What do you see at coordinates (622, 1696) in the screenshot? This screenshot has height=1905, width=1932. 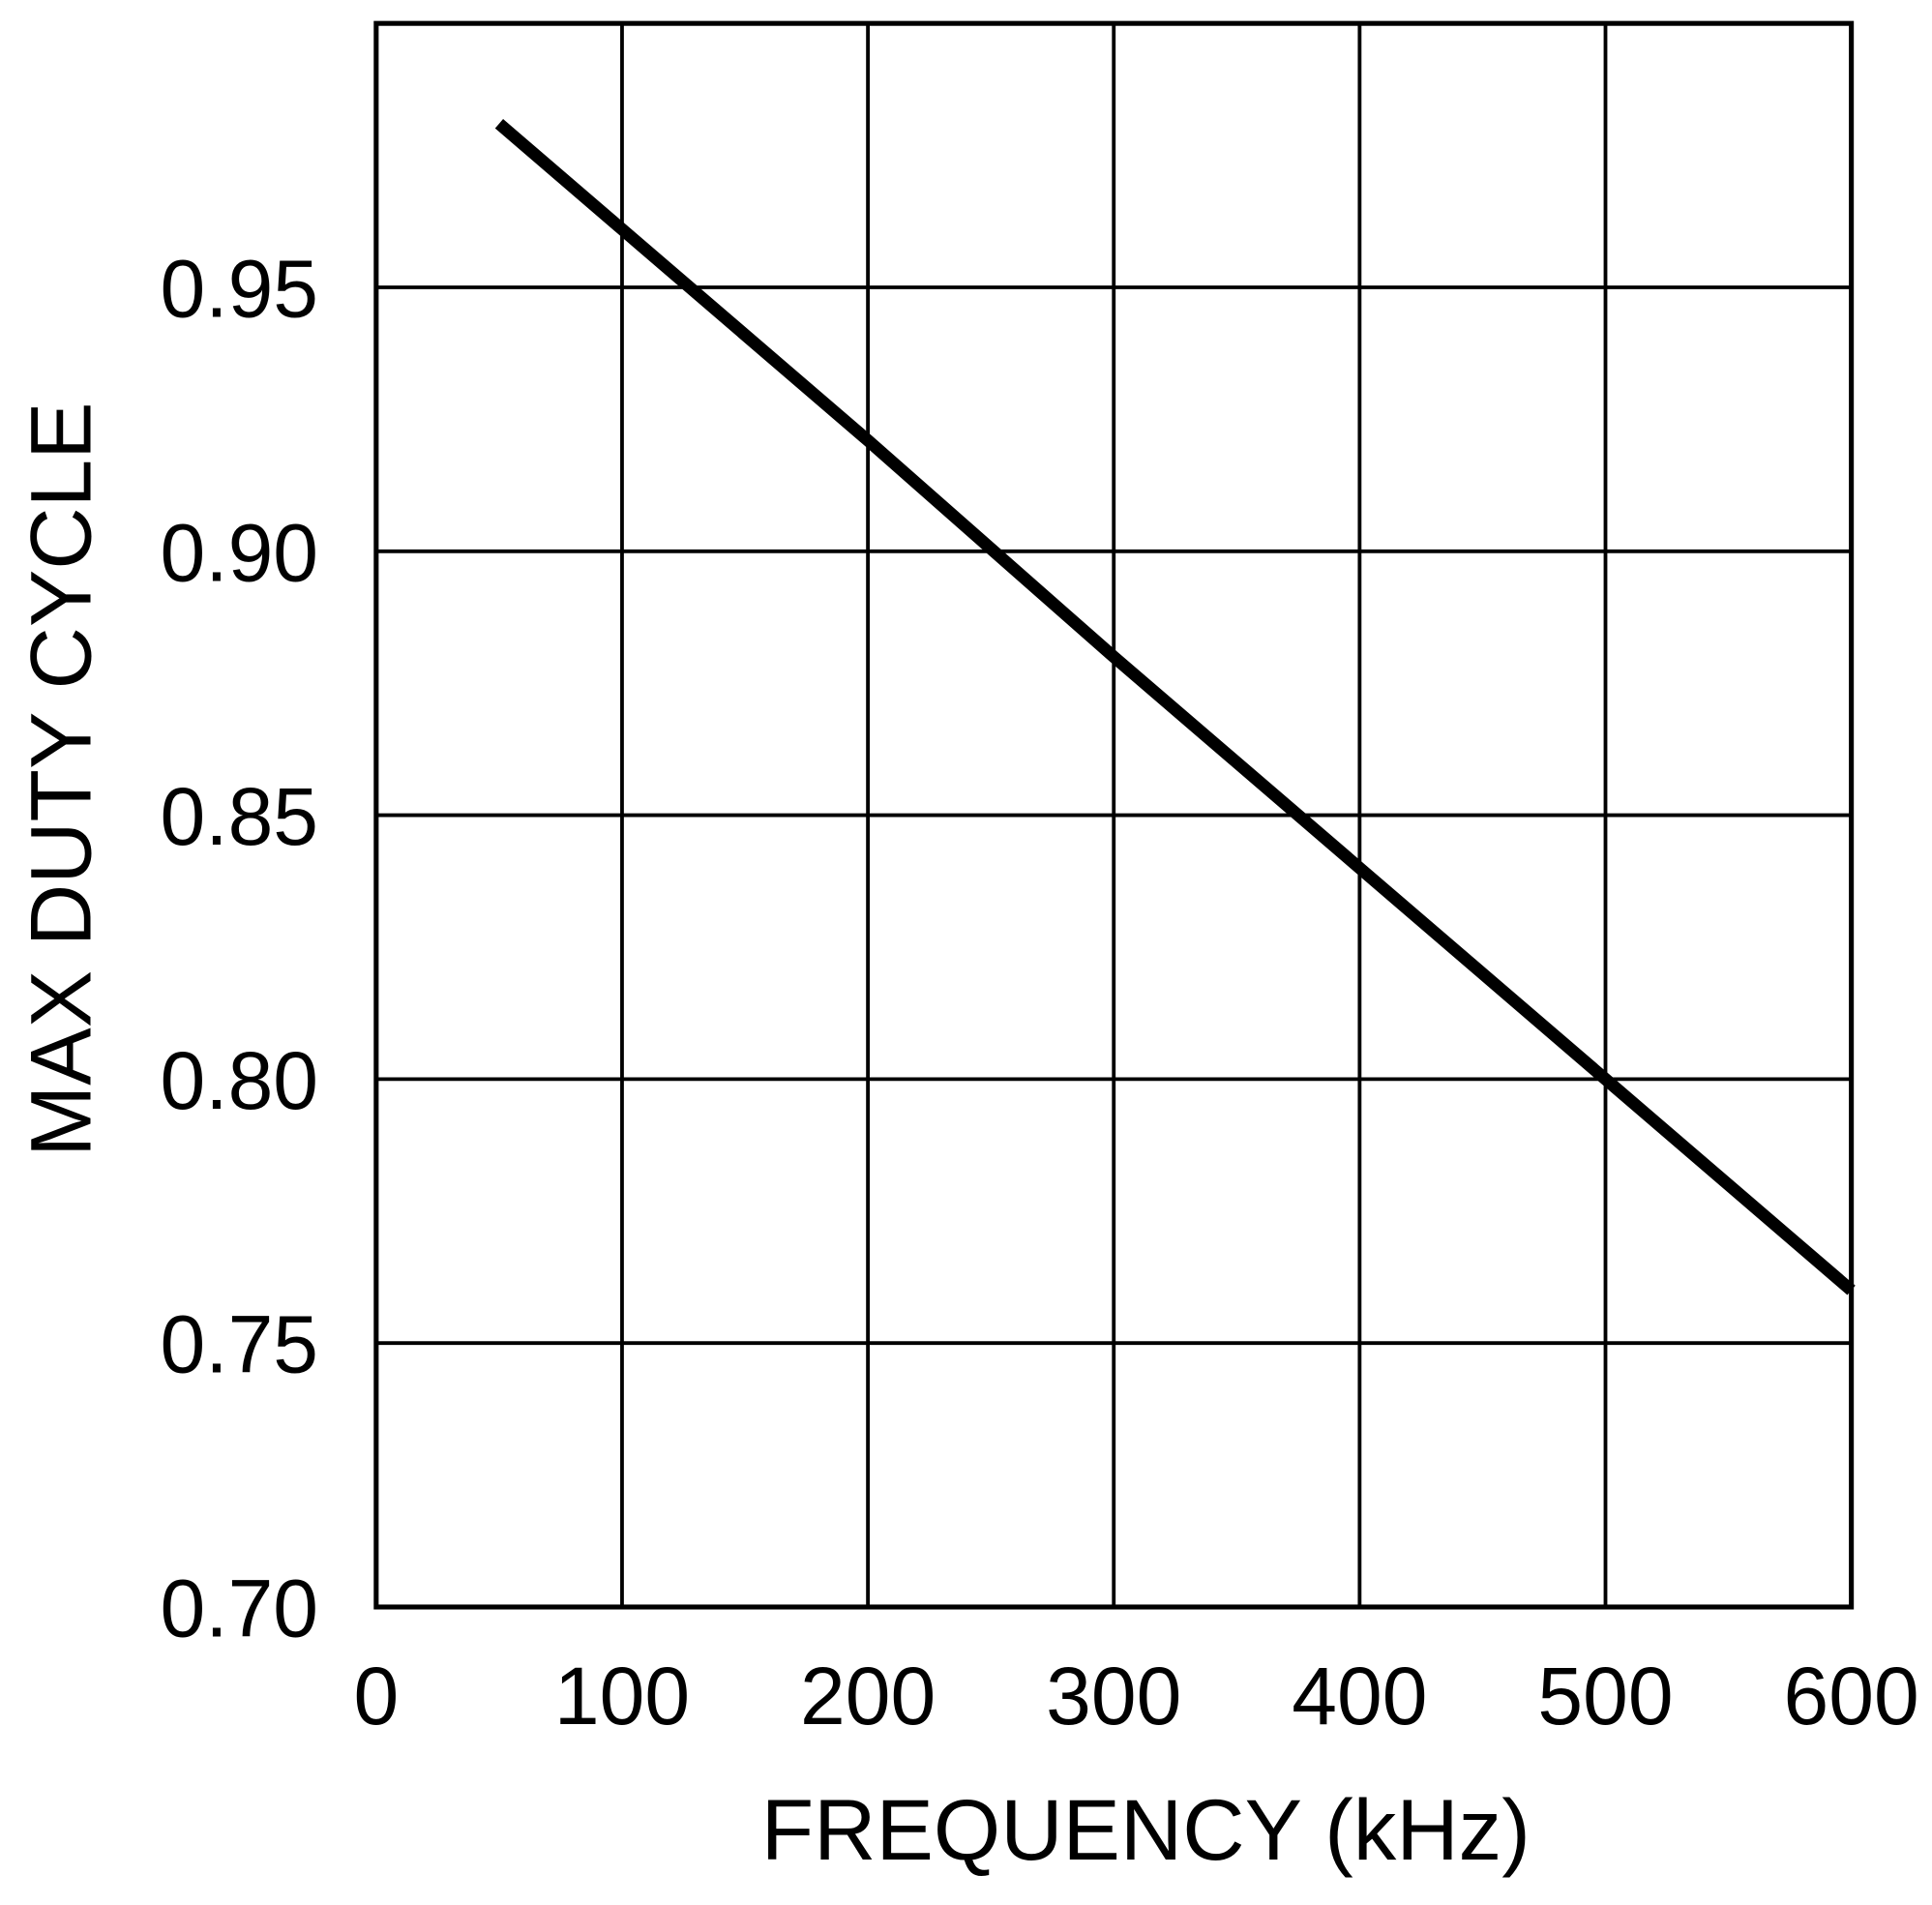 I see `x-tick-label: 100` at bounding box center [622, 1696].